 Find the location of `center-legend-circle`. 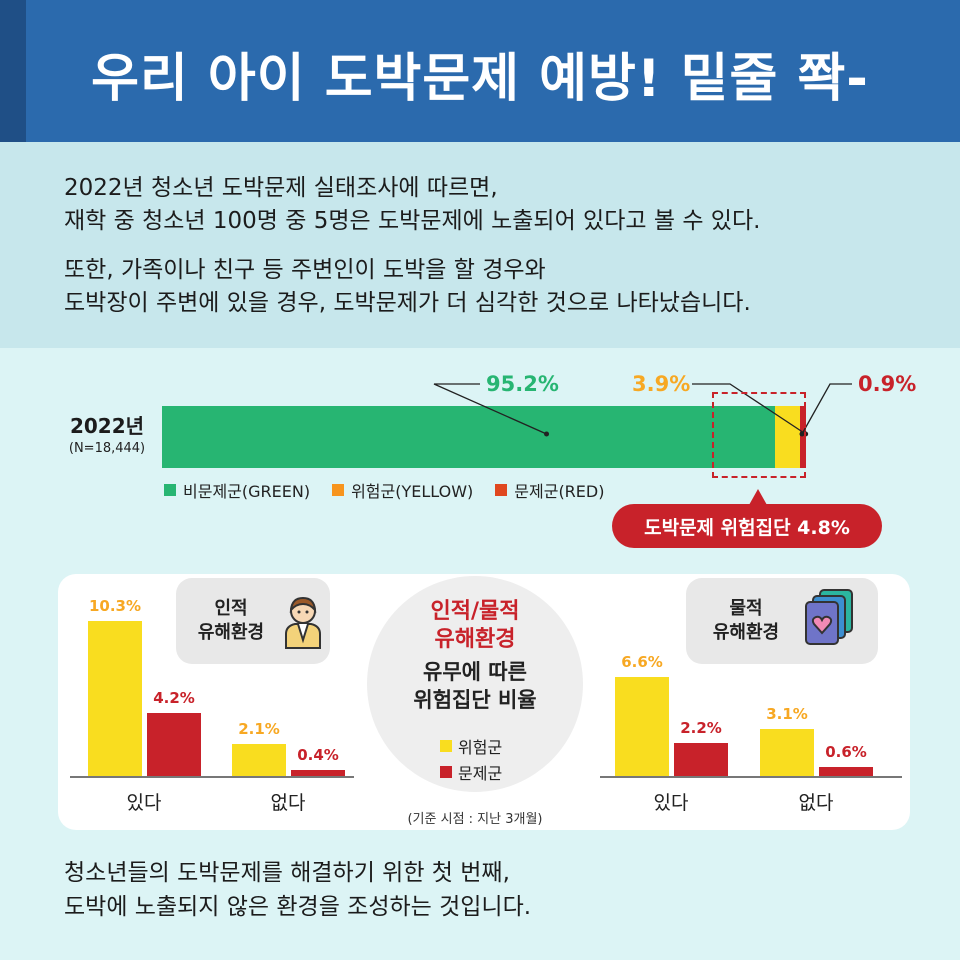

center-legend-circle is located at coordinates (475, 684).